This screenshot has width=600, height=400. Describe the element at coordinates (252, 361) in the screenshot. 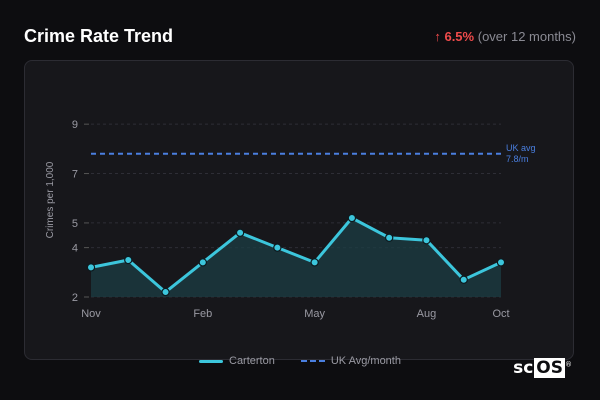

I see `legend-label-carterton: Carterton` at that location.